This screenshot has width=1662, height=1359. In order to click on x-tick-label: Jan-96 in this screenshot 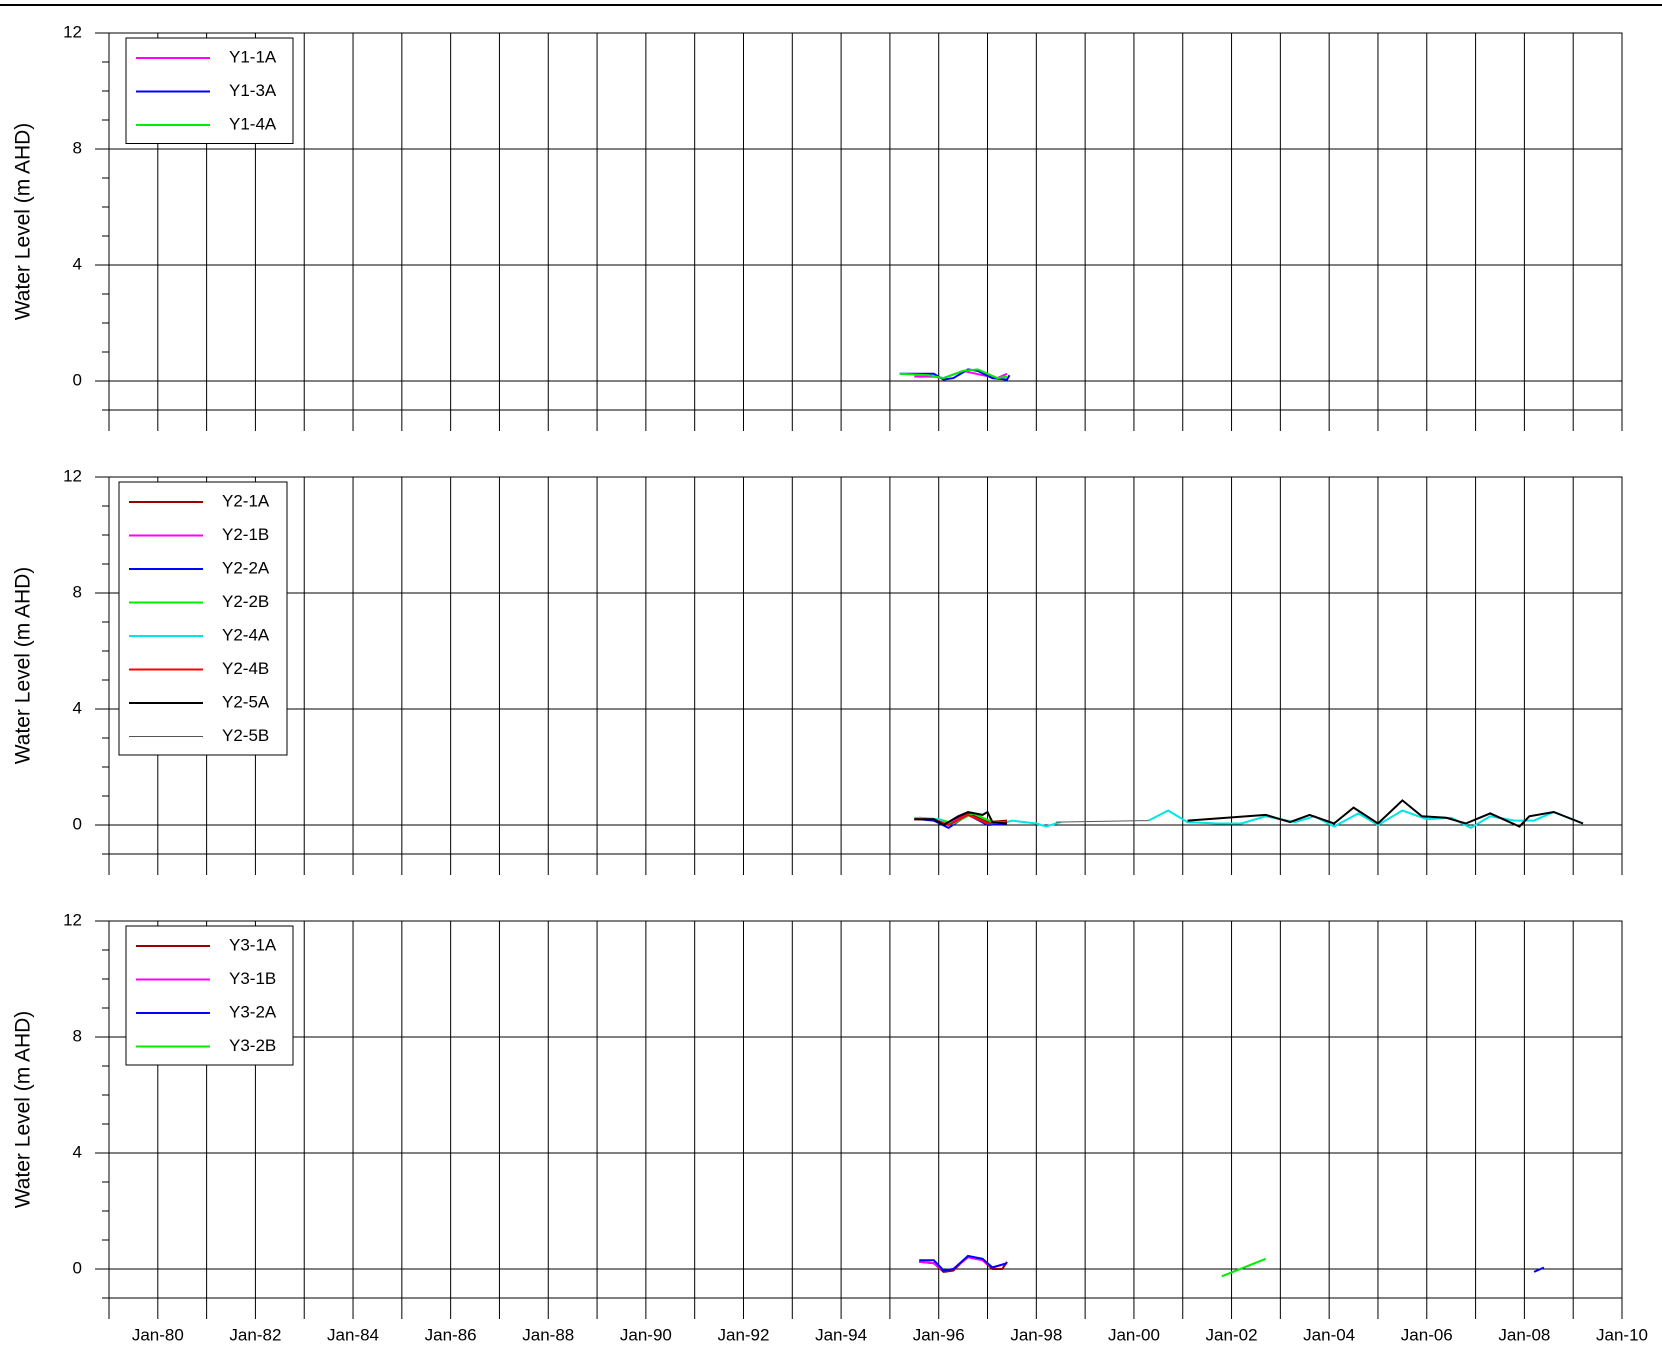, I will do `click(939, 1334)`.